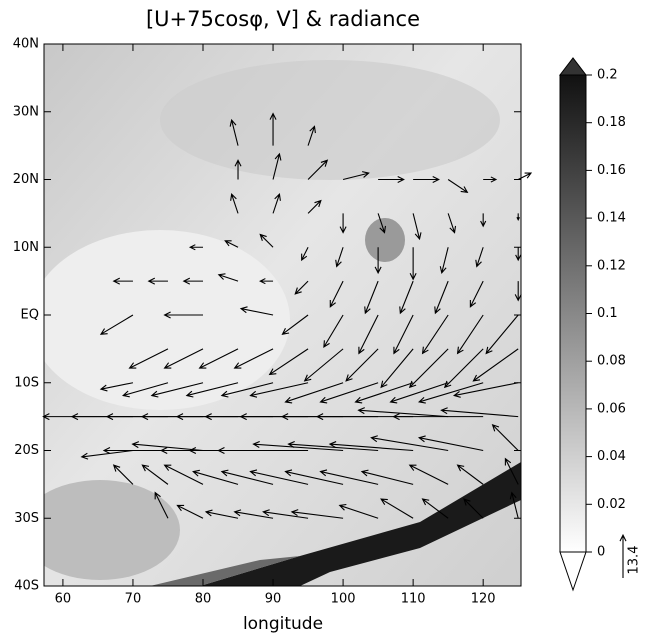 This screenshot has height=638, width=646. What do you see at coordinates (623, 555) in the screenshot?
I see `reference-vector` at bounding box center [623, 555].